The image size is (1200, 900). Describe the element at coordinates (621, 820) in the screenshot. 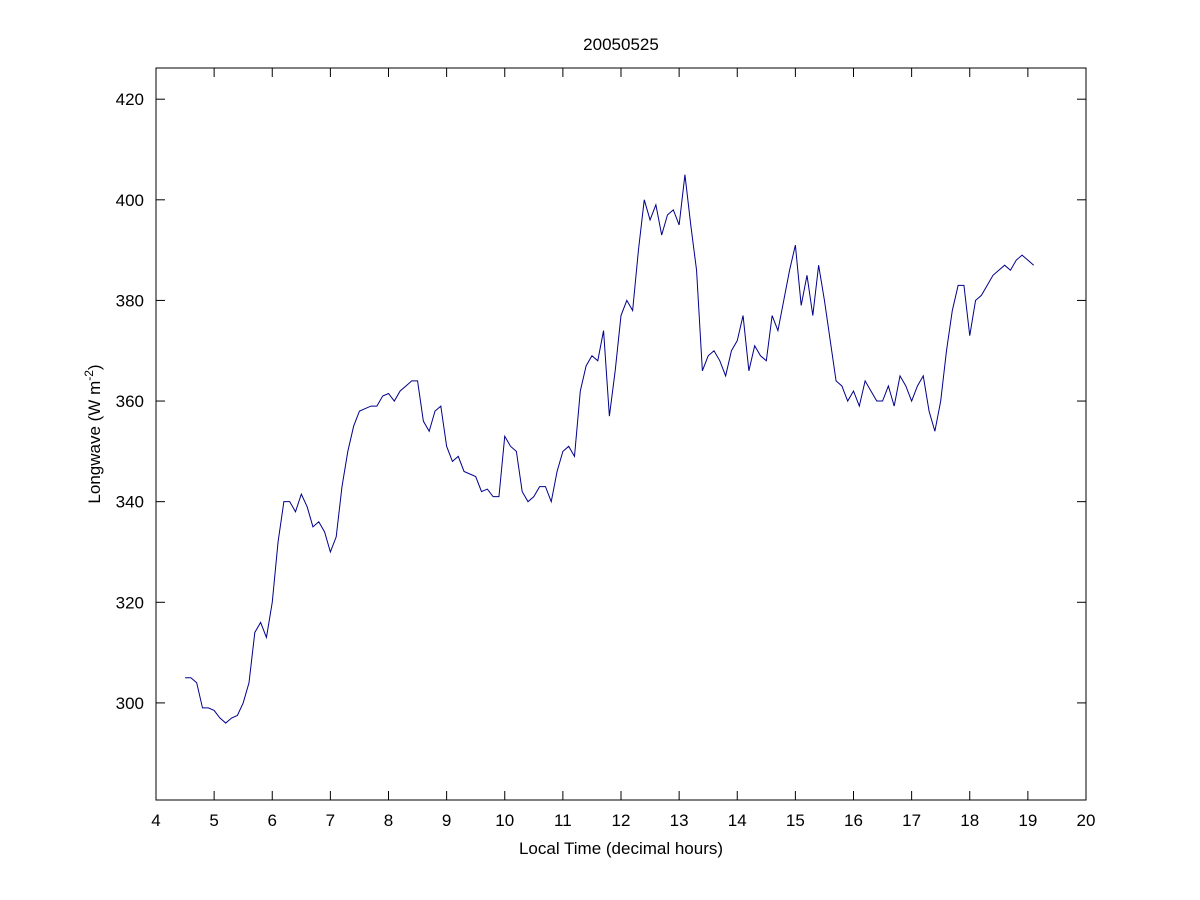

I see `x-tick-label: 12` at that location.